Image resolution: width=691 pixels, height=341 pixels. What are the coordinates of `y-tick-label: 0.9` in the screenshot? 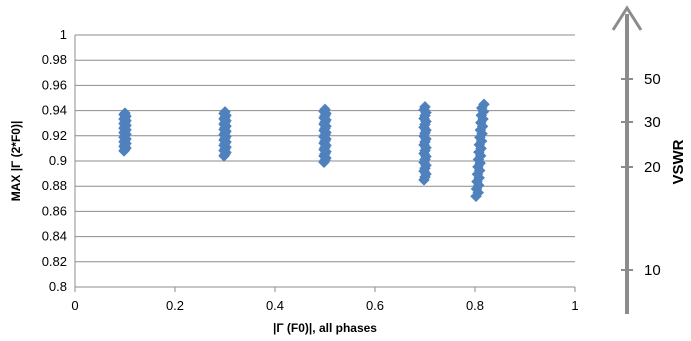 It's located at (58, 160).